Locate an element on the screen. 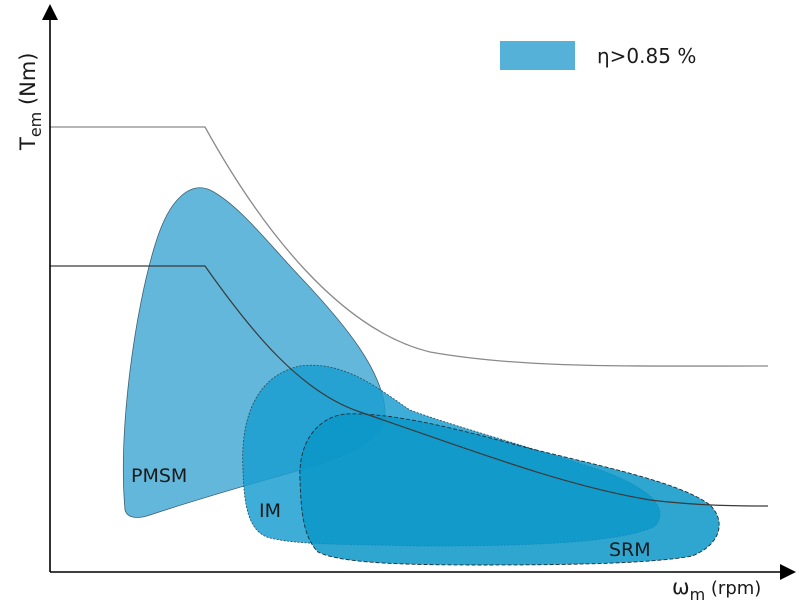  y-axis-label: Tem (Nm) is located at coordinates (30, 102).